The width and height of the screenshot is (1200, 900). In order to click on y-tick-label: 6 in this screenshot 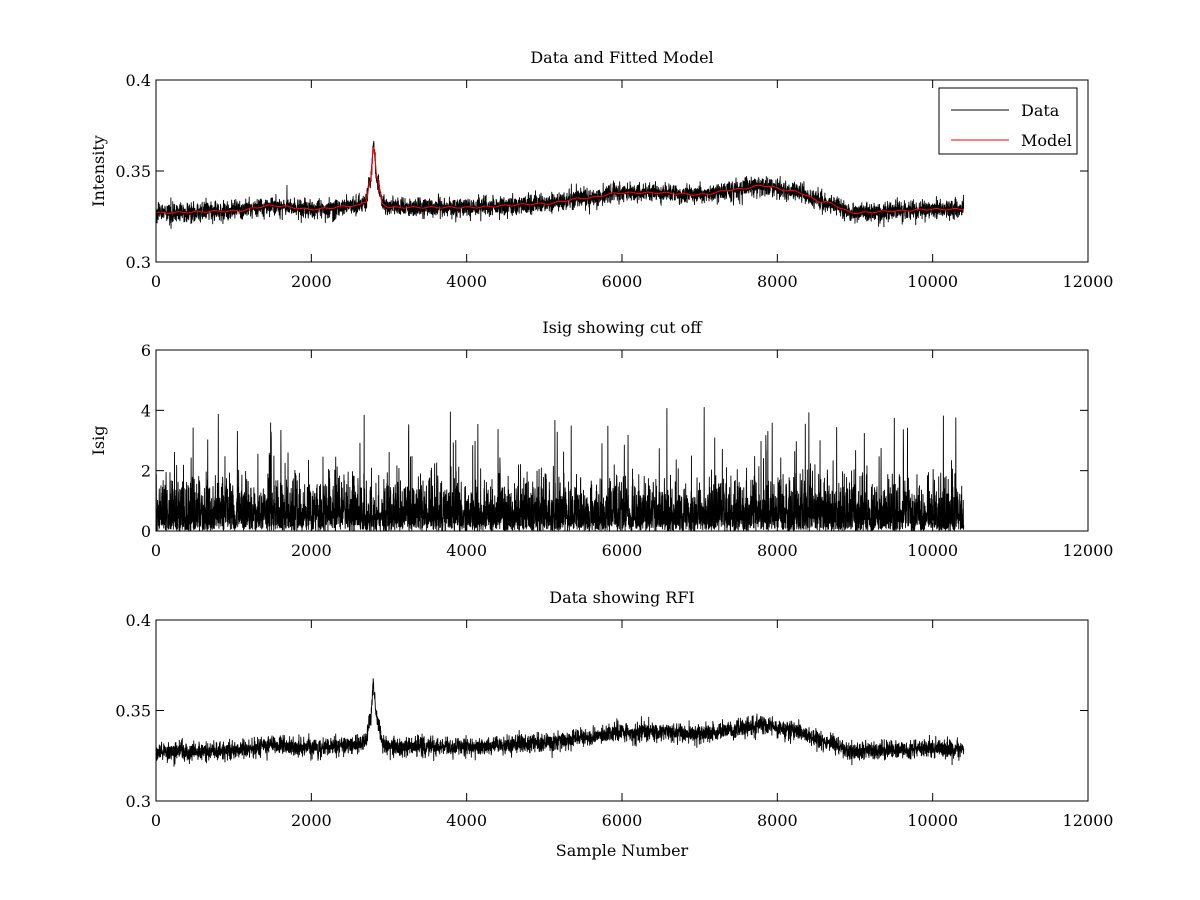, I will do `click(146, 350)`.